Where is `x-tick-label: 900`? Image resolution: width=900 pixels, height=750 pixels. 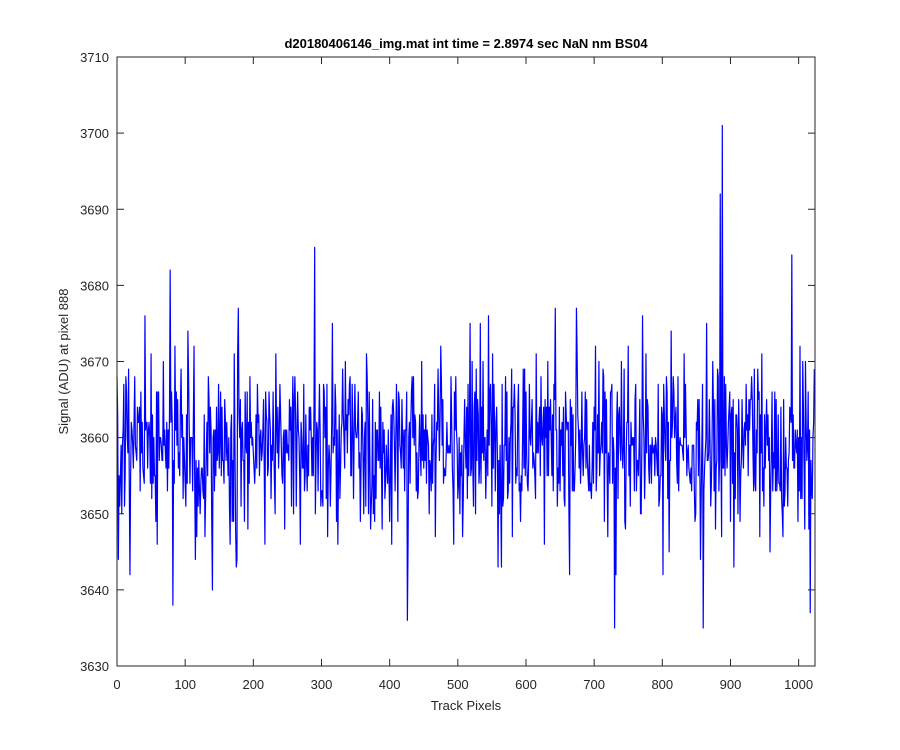 x-tick-label: 900 is located at coordinates (731, 684).